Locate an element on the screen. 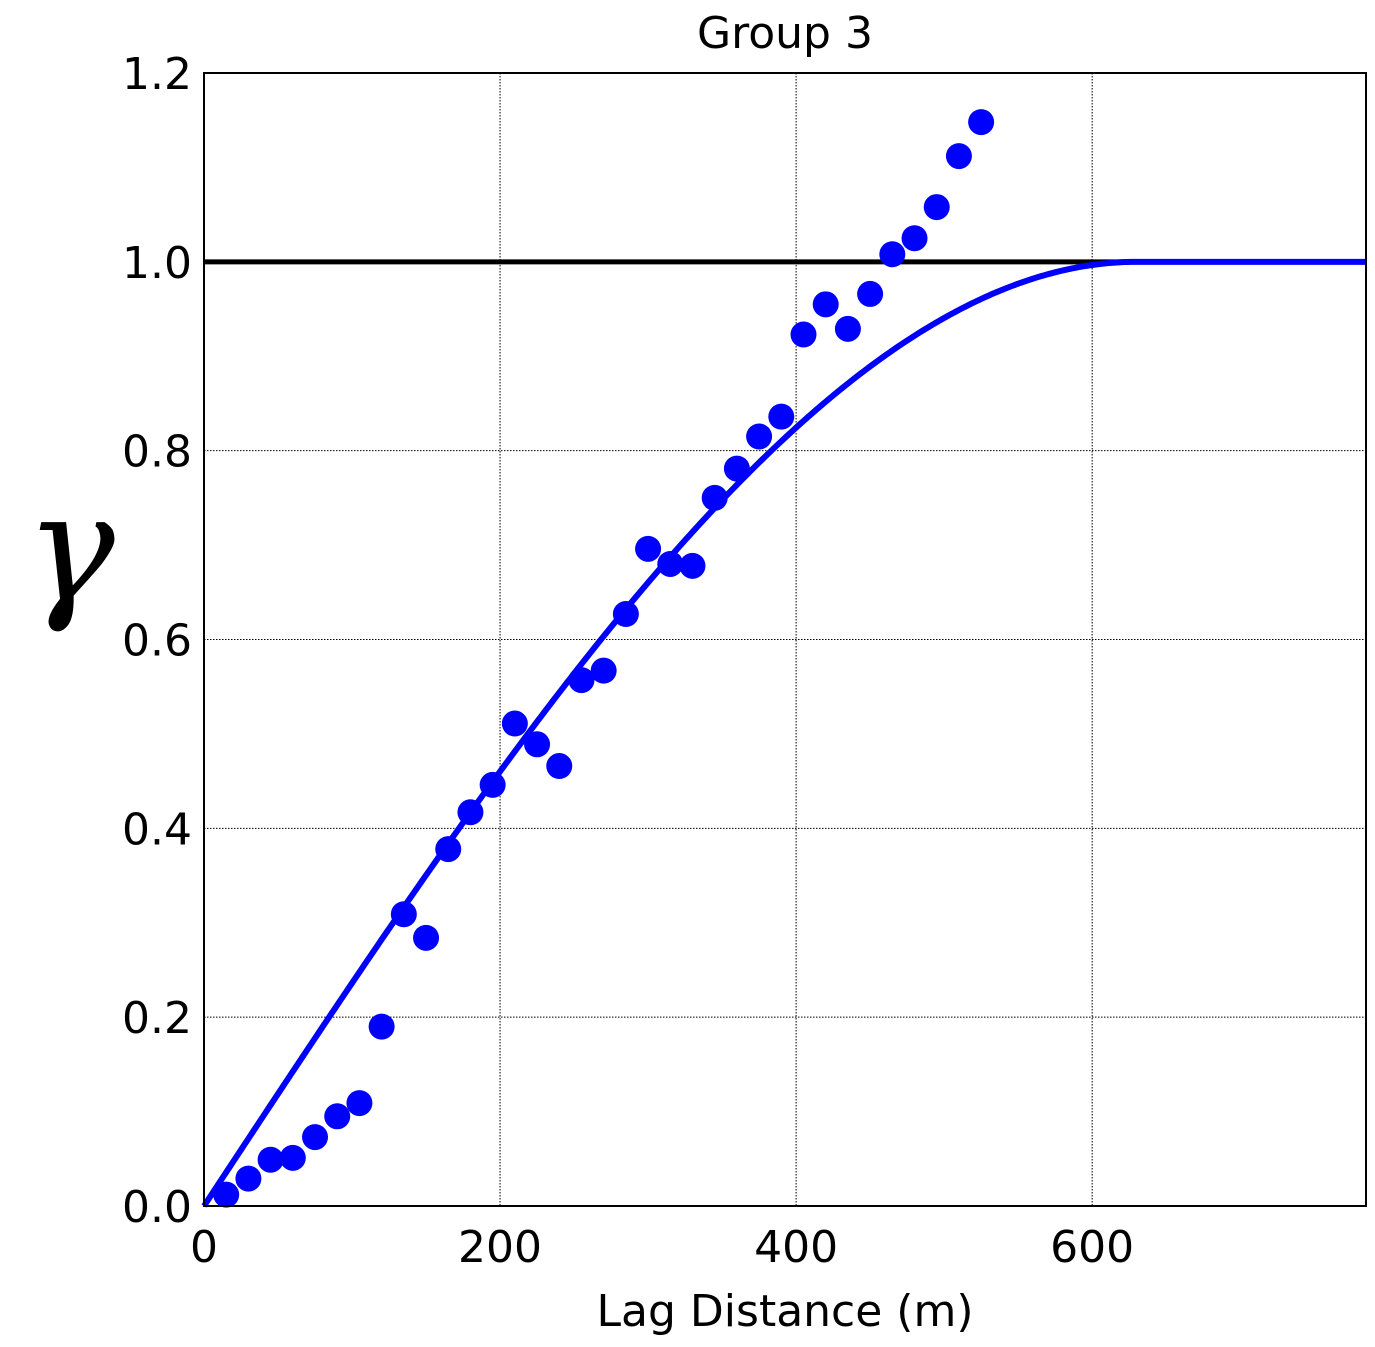  y-tick-labels: 0.0 0.2 0.4 0.6 0.8 1.0 1.2 is located at coordinates (157, 641).